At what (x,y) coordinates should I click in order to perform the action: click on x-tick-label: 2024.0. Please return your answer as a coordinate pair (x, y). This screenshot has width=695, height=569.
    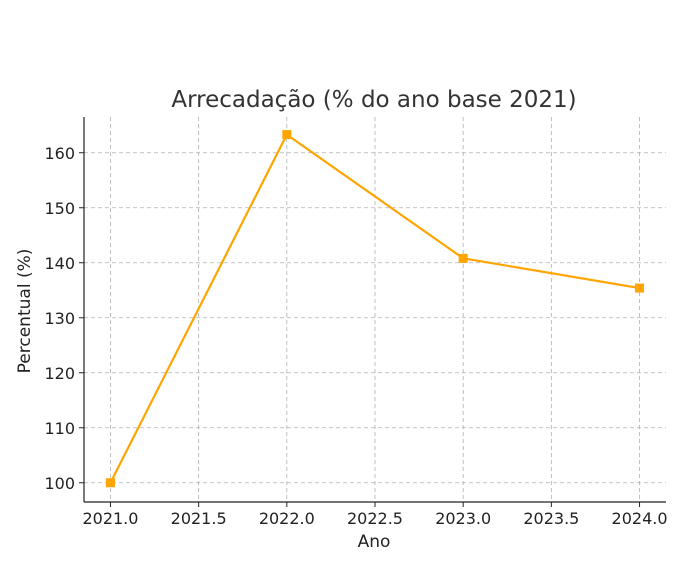
    Looking at the image, I should click on (640, 518).